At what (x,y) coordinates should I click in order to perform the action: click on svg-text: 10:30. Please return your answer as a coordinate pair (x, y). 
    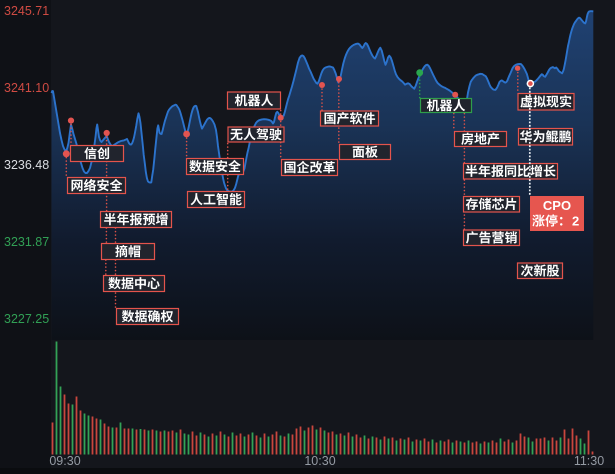
    Looking at the image, I should click on (319, 461).